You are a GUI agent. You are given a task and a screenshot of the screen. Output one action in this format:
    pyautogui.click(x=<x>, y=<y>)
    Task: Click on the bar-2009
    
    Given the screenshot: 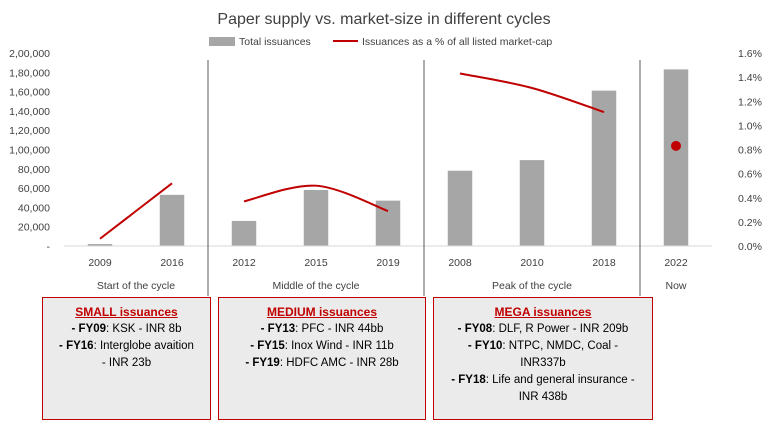 What is the action you would take?
    pyautogui.click(x=100, y=245)
    